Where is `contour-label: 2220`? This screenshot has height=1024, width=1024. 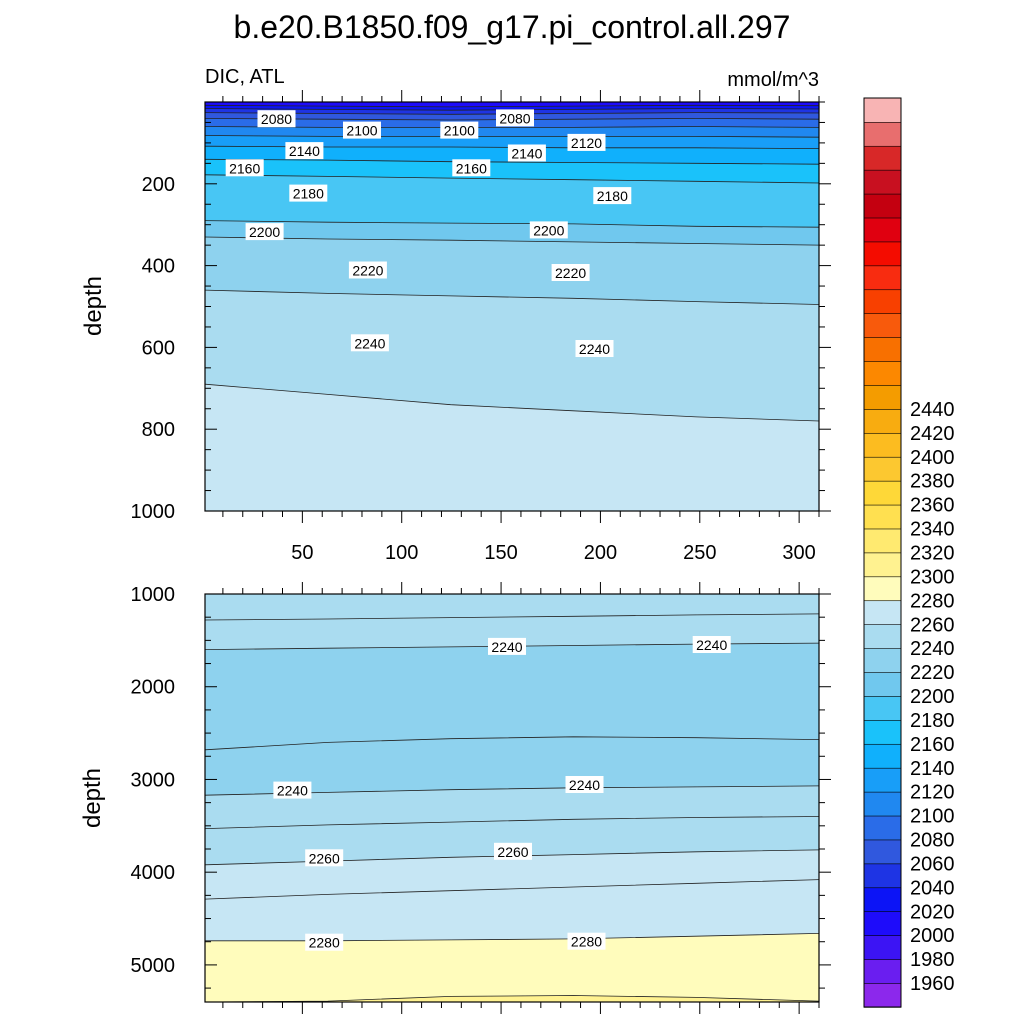
contour-label: 2220 is located at coordinates (570, 272).